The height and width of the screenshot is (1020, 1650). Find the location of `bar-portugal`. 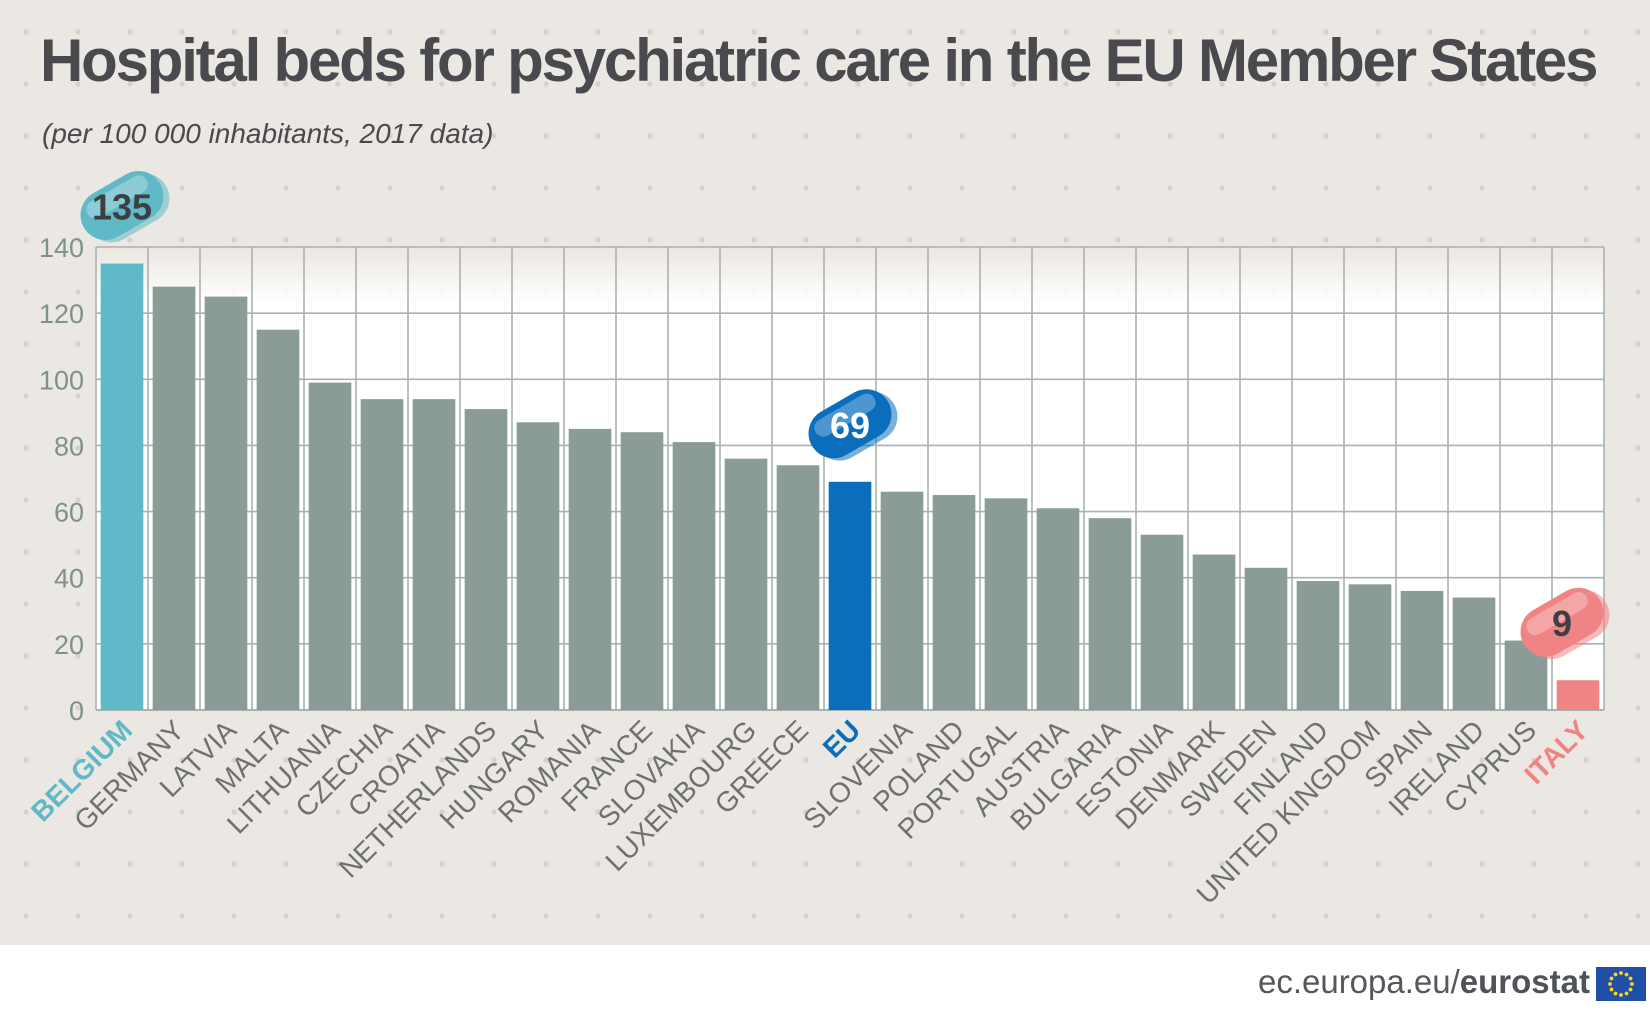

bar-portugal is located at coordinates (1006, 604).